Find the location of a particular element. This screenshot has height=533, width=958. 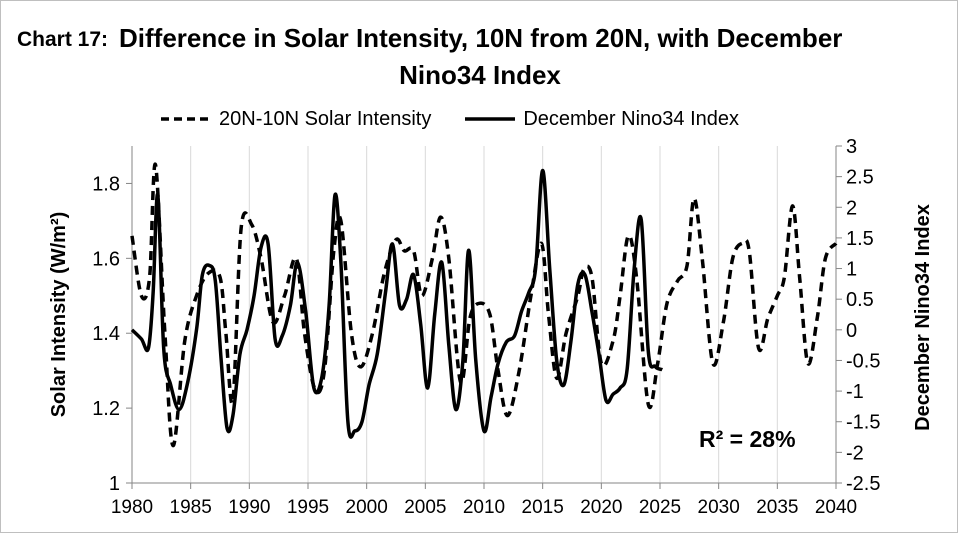

legend-item-nino: December Nino34 Index is located at coordinates (602, 119).